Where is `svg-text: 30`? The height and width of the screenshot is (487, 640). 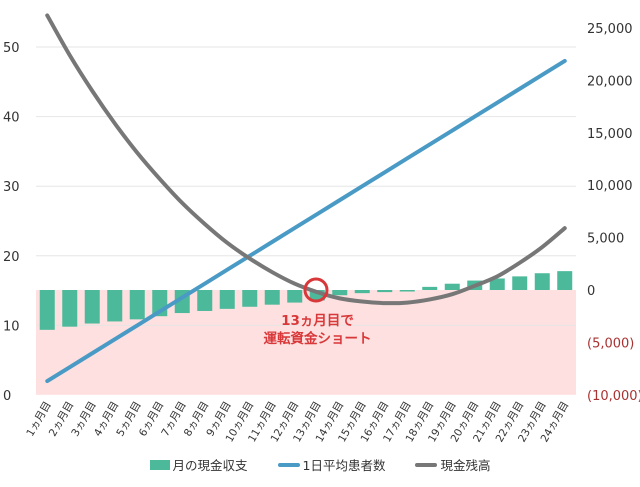 svg-text: 30 is located at coordinates (11, 187).